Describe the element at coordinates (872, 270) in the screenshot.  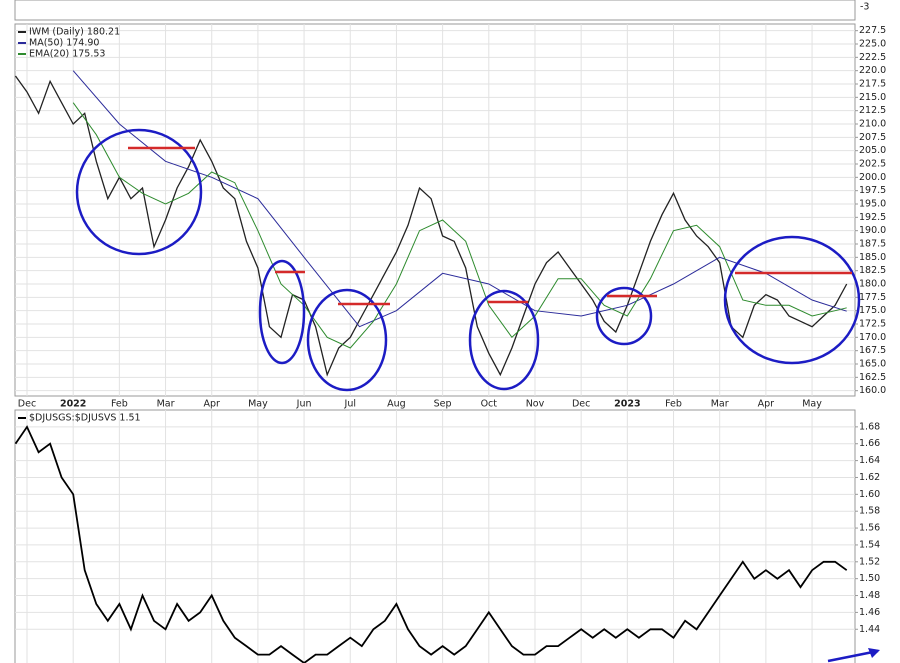
I see `y-tick-label: 182.5` at that location.